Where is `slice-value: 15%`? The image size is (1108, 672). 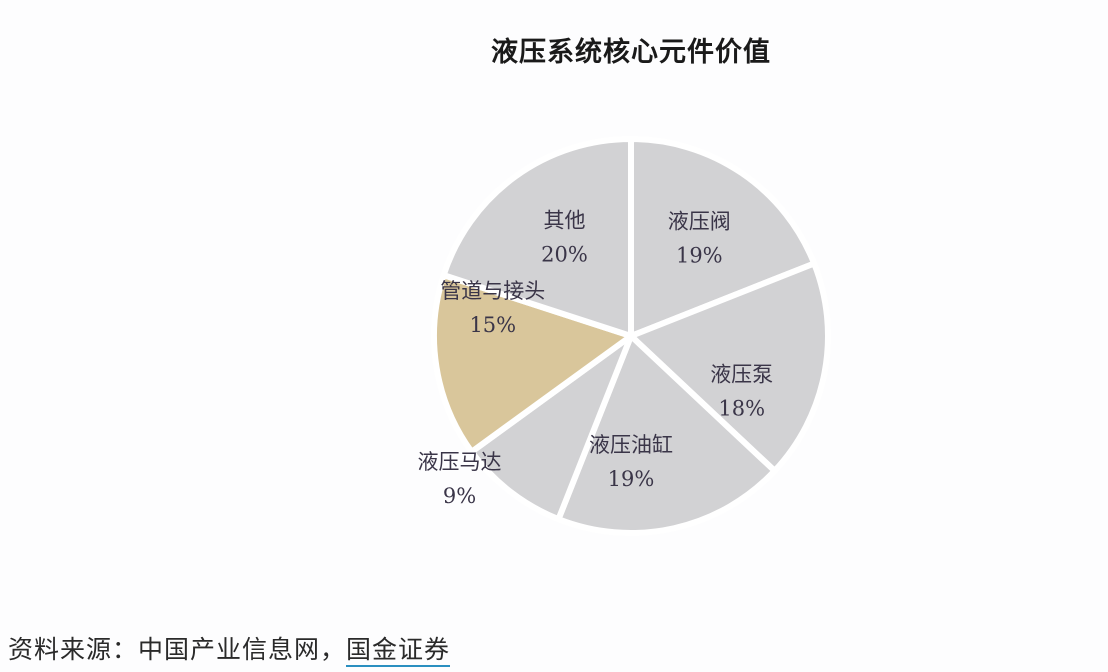
slice-value: 15% is located at coordinates (492, 325).